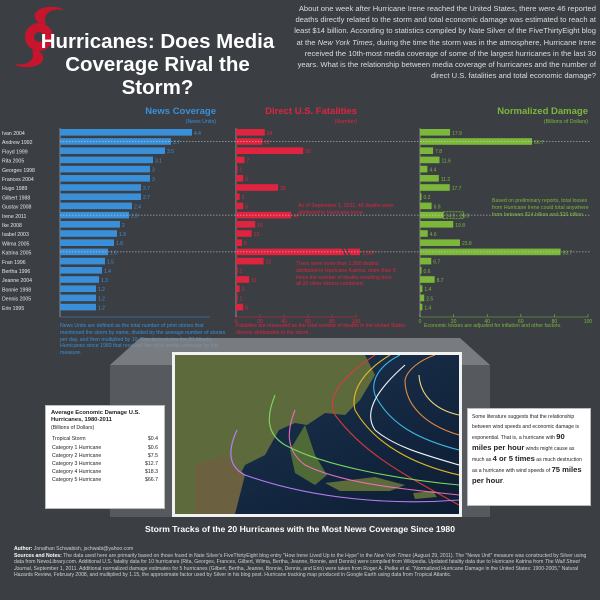  I want to click on table-row: Category 4 Hurricane $18.3, so click(105, 472).